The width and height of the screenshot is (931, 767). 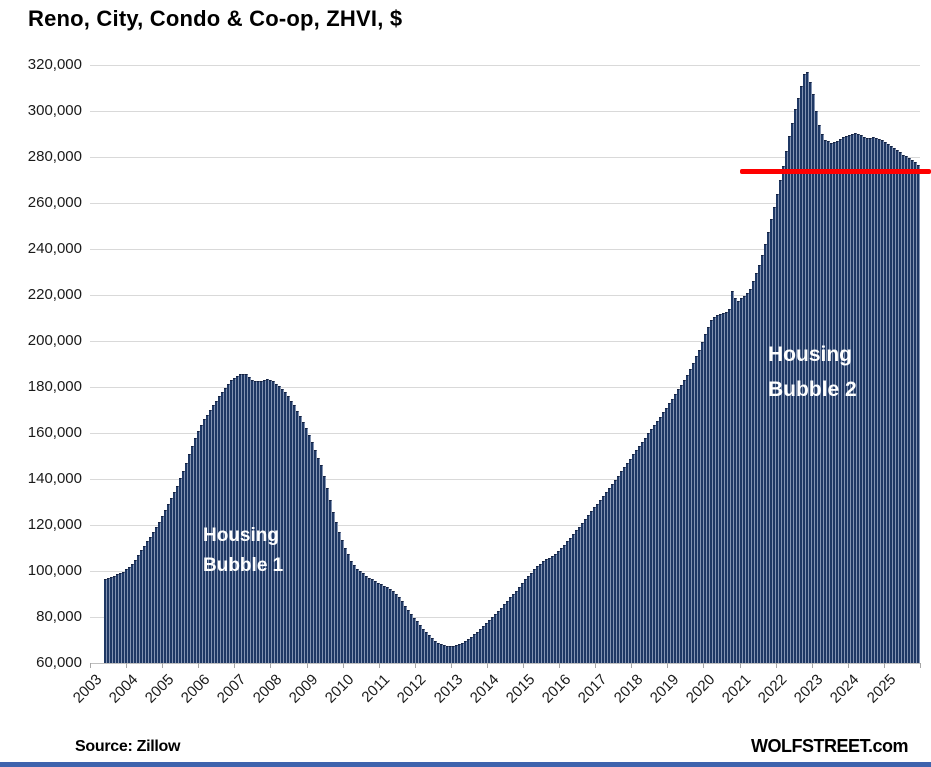 I want to click on y-axis-tick-label: 120,000, so click(x=54, y=524).